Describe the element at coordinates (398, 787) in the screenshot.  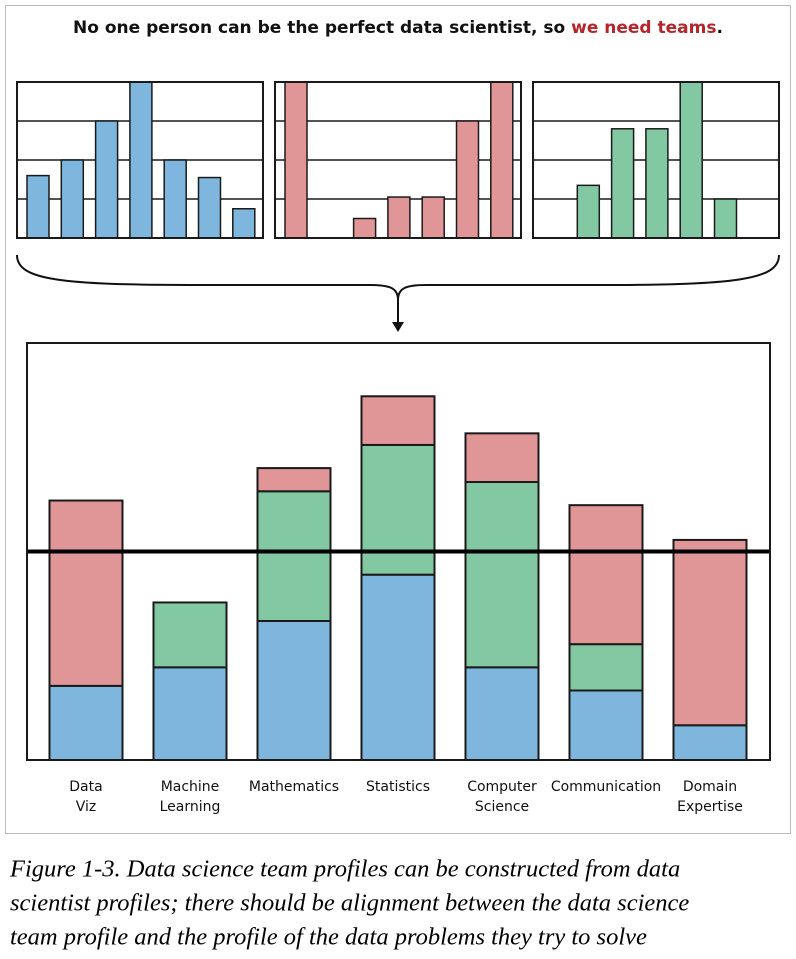
I see `x-tick-label: Statistics` at that location.